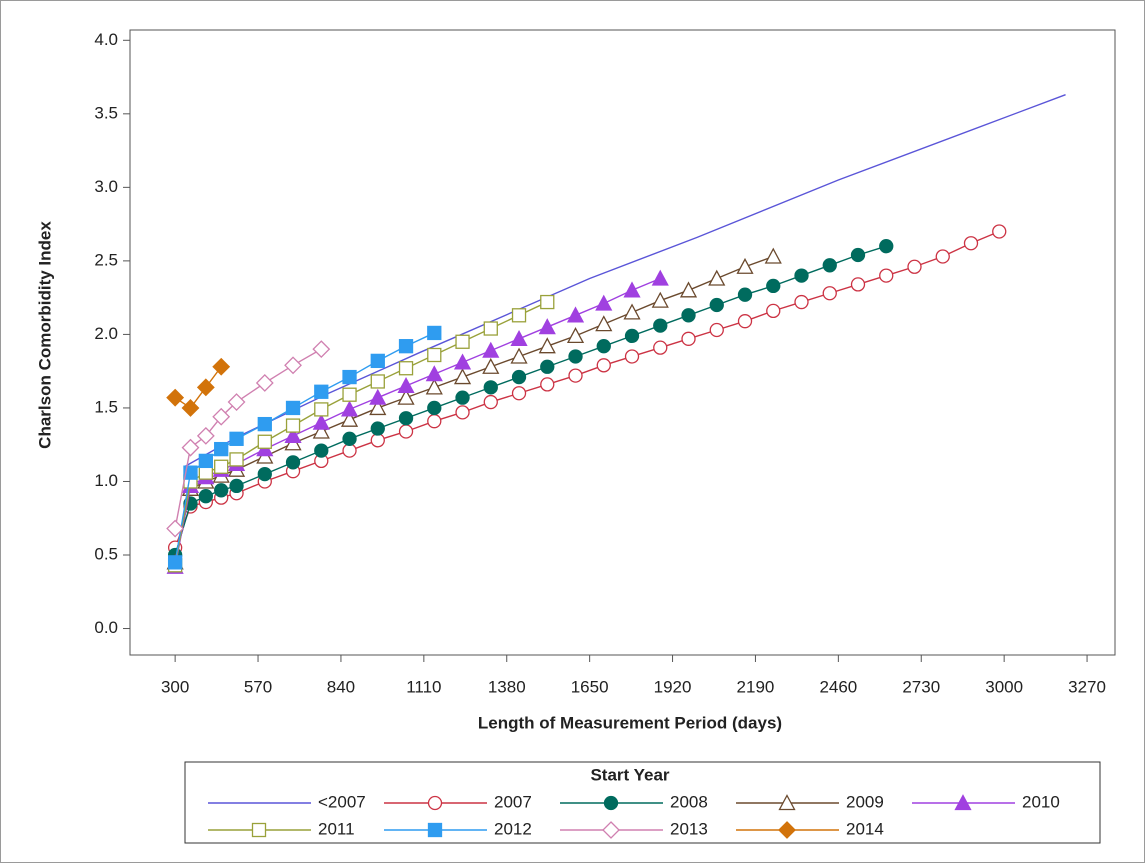 The height and width of the screenshot is (863, 1145). I want to click on y-tick-label: 3.0, so click(106, 186).